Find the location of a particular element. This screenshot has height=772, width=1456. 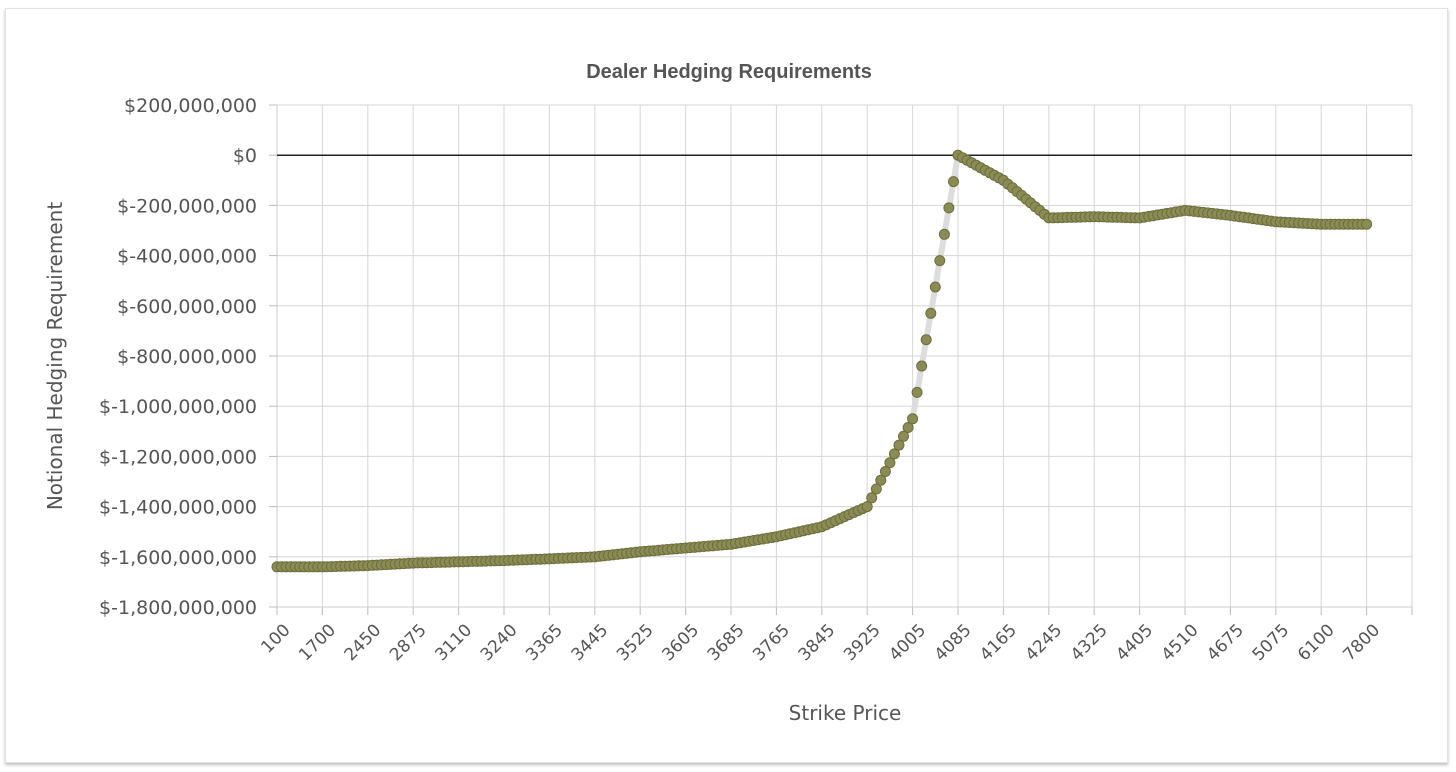

x-tick-label: 4325 is located at coordinates (1089, 642).